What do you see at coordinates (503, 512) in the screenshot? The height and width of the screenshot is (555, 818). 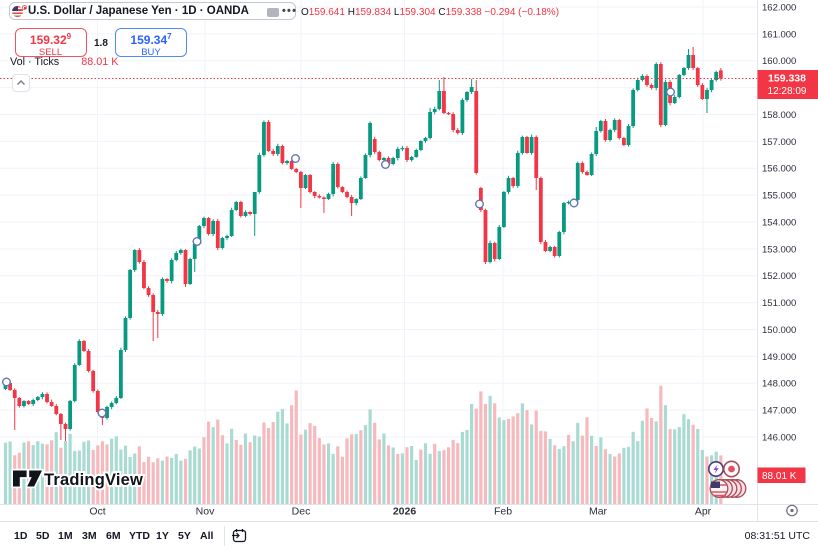 I see `svg-text: Feb` at bounding box center [503, 512].